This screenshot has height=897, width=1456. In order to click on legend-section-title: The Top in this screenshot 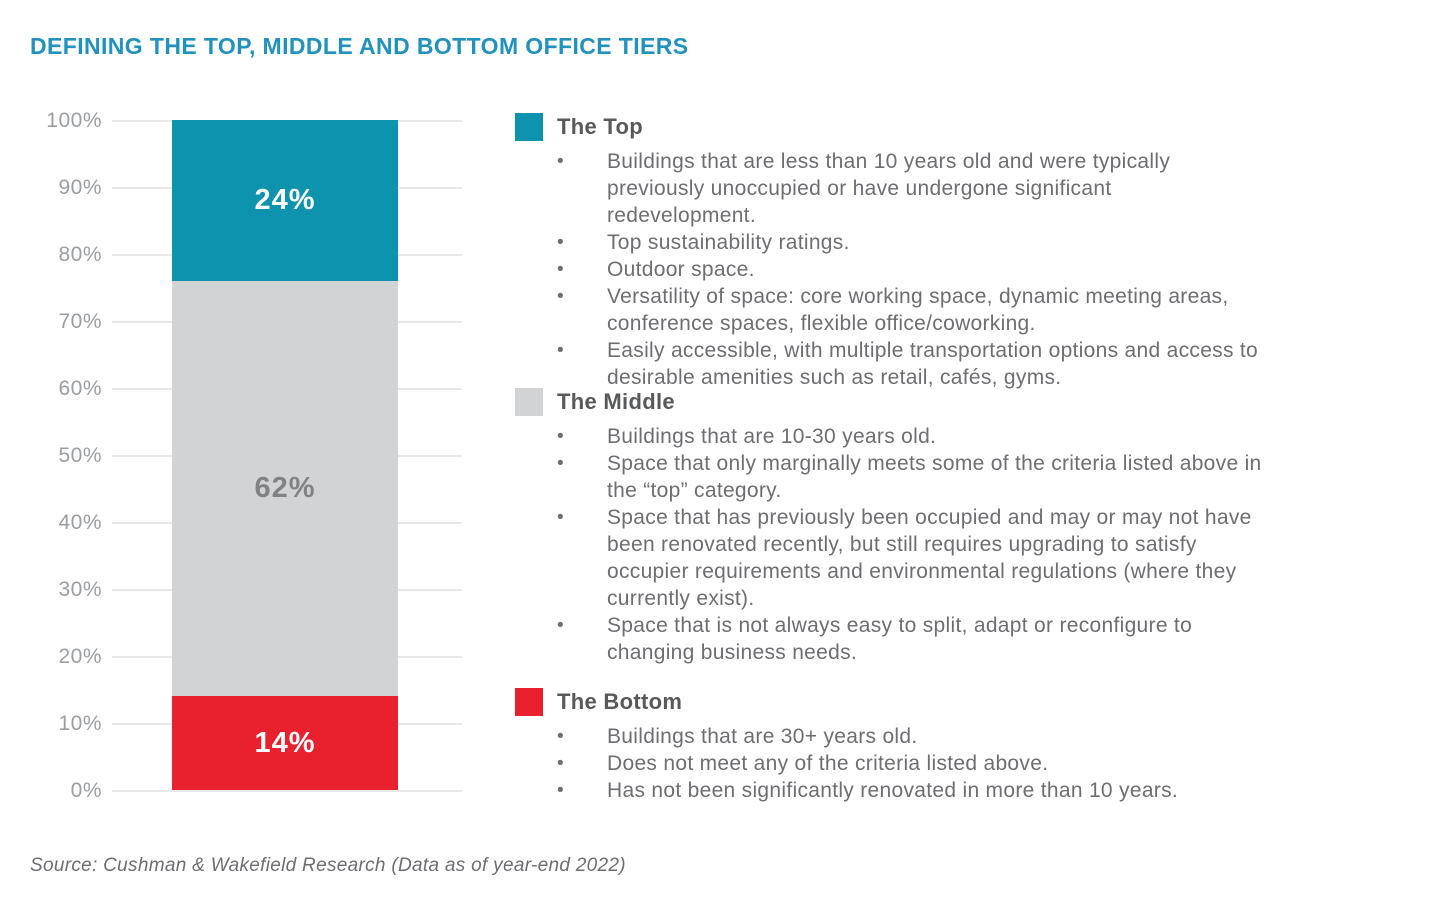, I will do `click(600, 126)`.